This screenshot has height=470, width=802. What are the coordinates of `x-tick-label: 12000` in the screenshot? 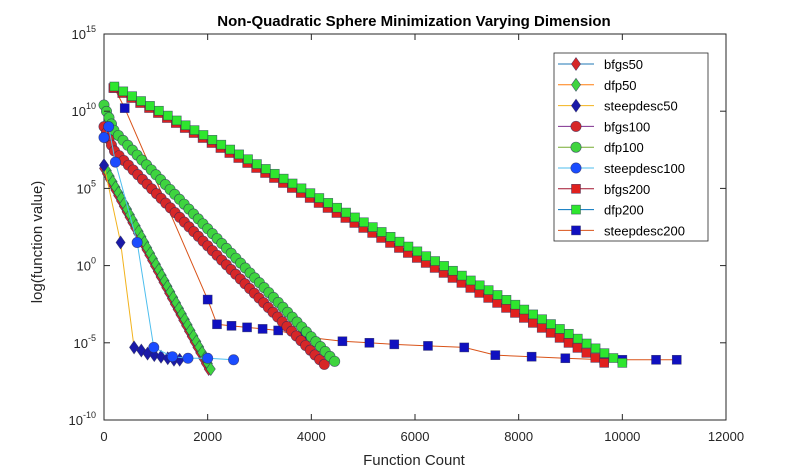 It's located at (726, 436).